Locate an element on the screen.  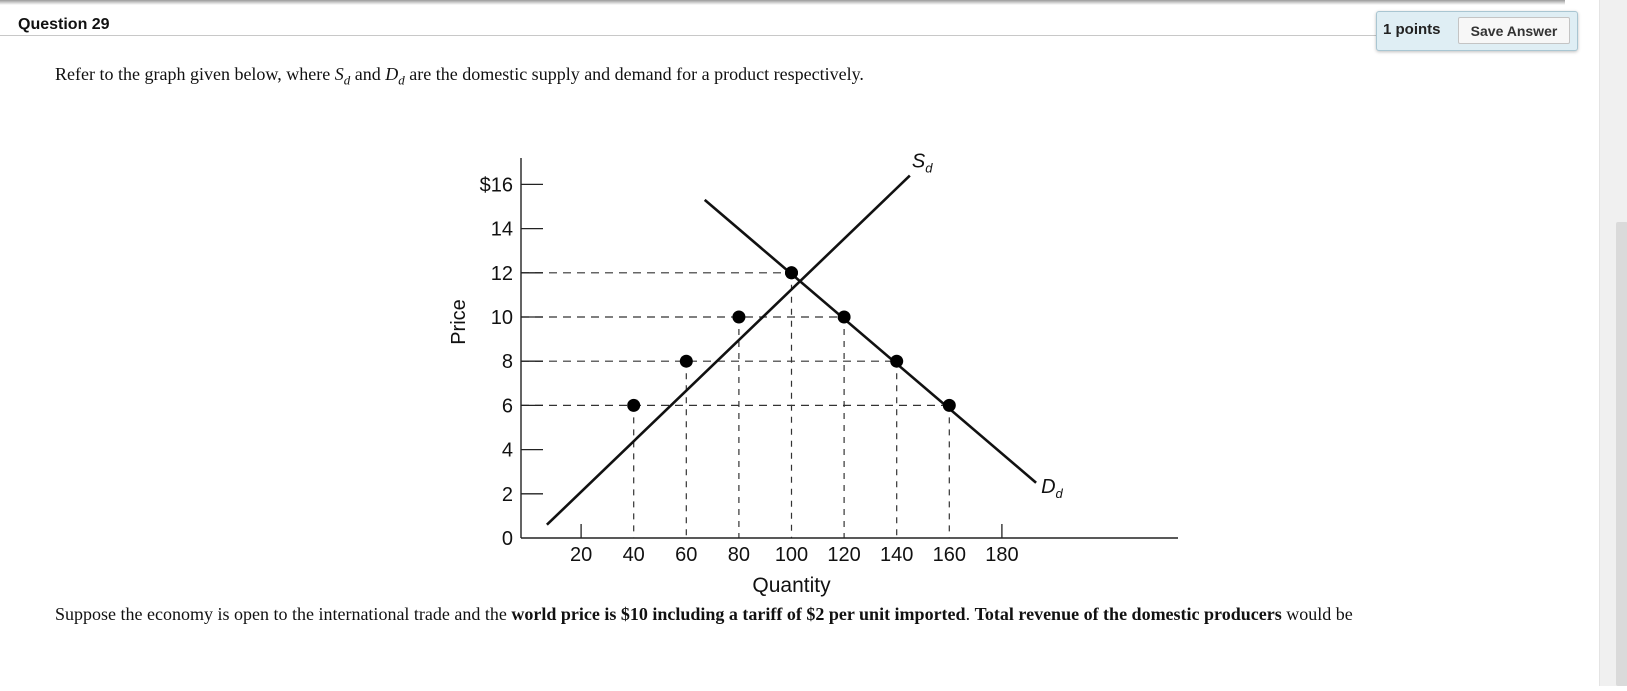
x-tick-label: 60 is located at coordinates (686, 555).